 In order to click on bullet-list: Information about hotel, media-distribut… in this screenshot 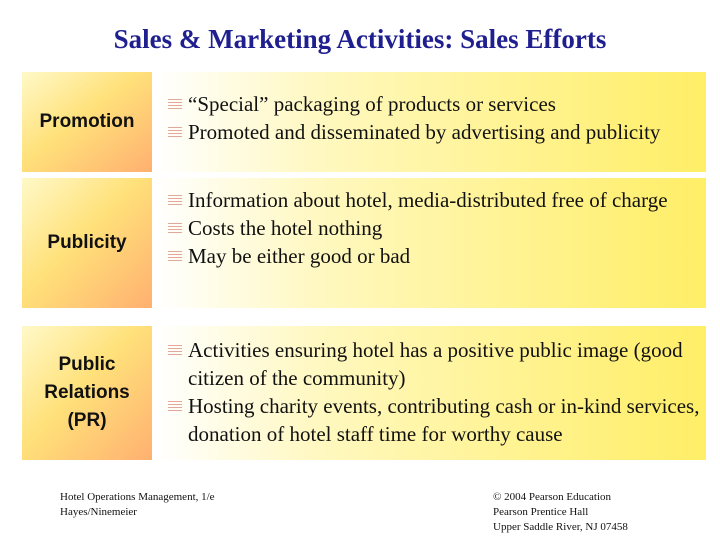, I will do `click(435, 228)`.